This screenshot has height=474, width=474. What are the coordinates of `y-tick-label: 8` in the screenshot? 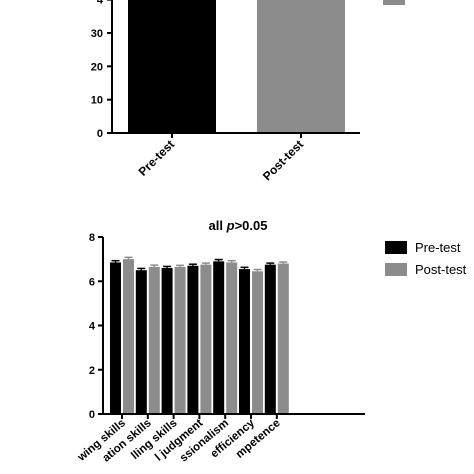 It's located at (92, 238).